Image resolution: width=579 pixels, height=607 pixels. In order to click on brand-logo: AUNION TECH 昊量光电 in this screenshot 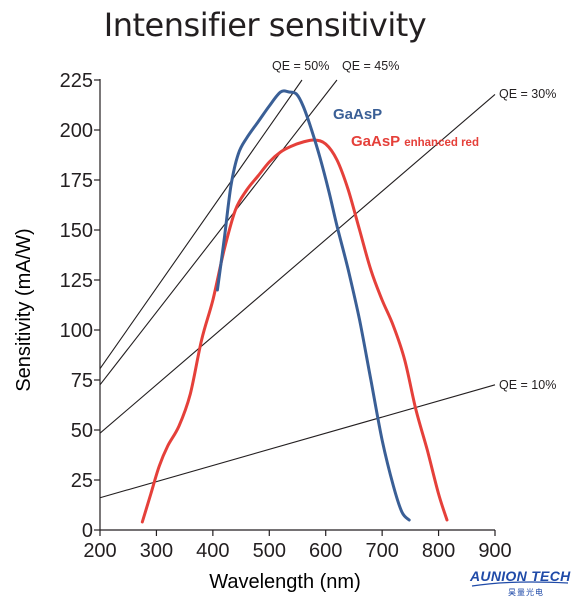, I will do `click(520, 586)`.